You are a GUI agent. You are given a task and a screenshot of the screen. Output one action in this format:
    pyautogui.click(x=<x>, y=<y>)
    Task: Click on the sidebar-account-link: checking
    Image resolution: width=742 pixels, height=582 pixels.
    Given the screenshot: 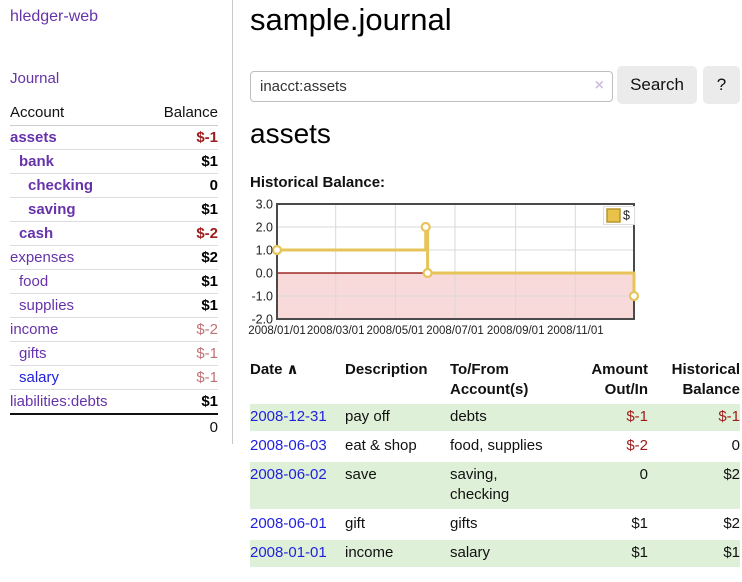 What is the action you would take?
    pyautogui.click(x=61, y=185)
    